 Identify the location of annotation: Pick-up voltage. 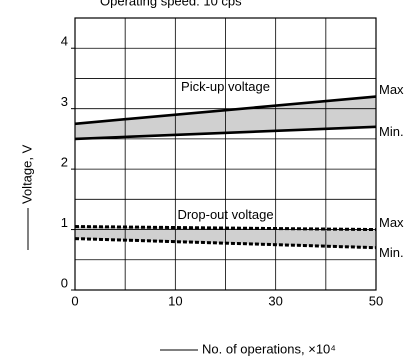
(225, 86).